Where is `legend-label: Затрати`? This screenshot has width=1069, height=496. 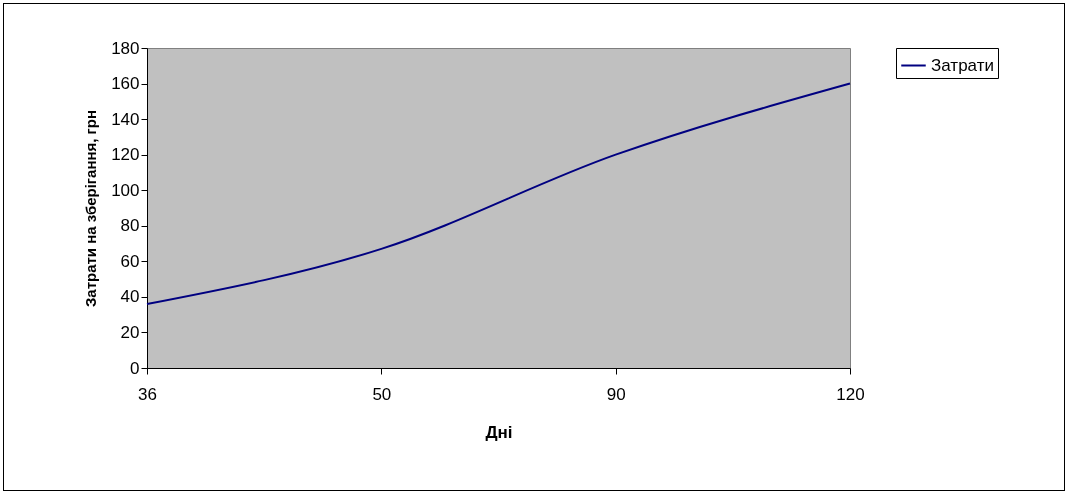
legend-label: Затрати is located at coordinates (962, 65).